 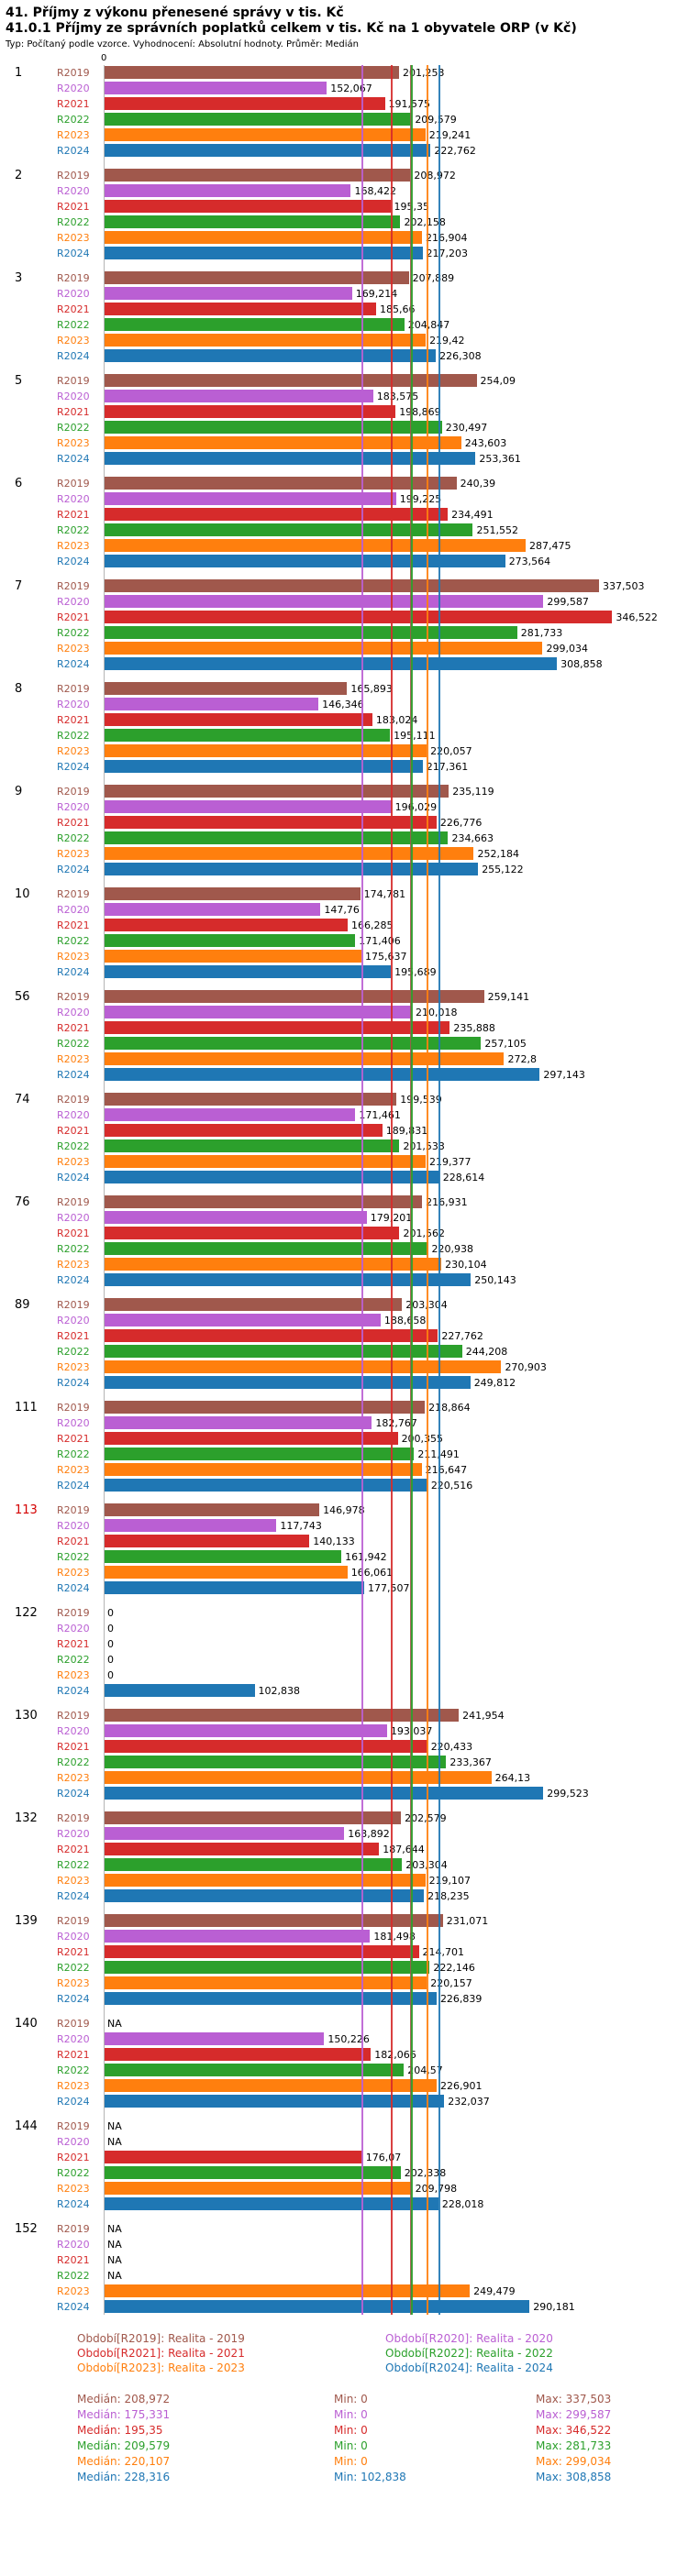 What do you see at coordinates (375, 191) in the screenshot?
I see `value-label: 168,422` at bounding box center [375, 191].